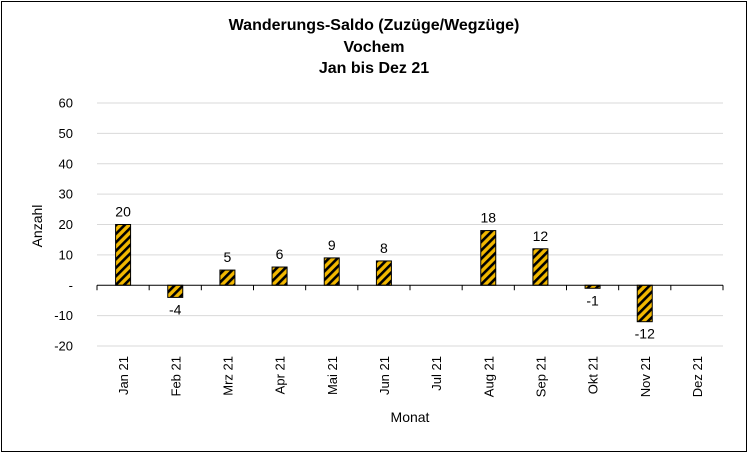  What do you see at coordinates (332, 245) in the screenshot?
I see `data-label: 9` at bounding box center [332, 245].